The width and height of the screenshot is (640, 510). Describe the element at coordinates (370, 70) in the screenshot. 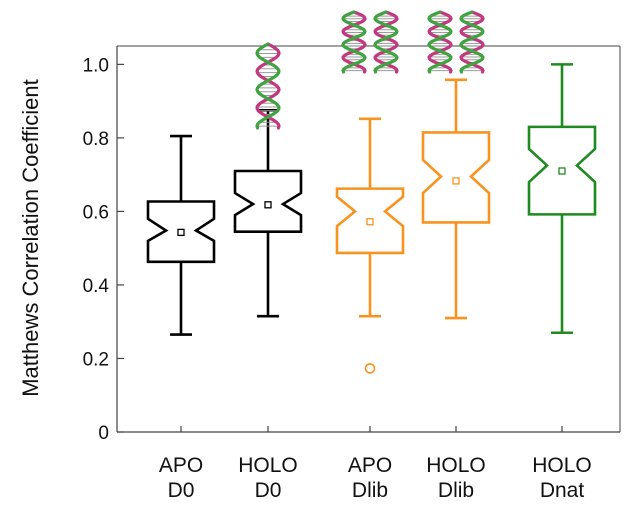

I see `dna-icons` at that location.